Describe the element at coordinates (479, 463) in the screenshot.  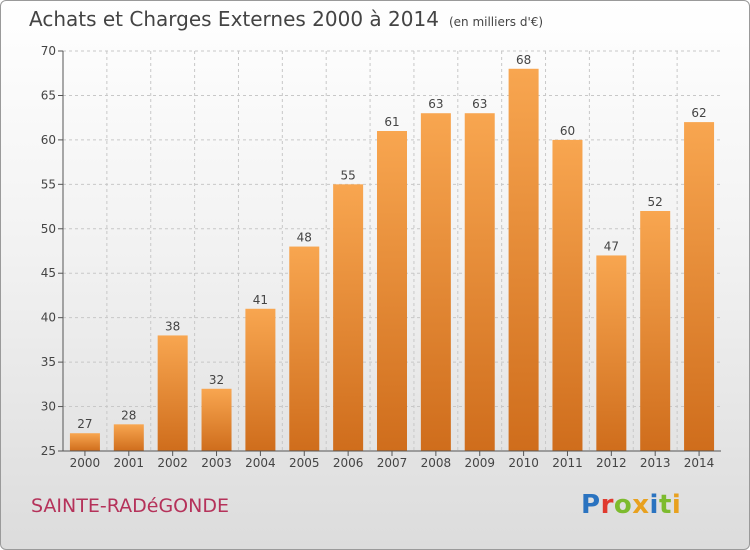
I see `x-tick-label: 2009` at that location.